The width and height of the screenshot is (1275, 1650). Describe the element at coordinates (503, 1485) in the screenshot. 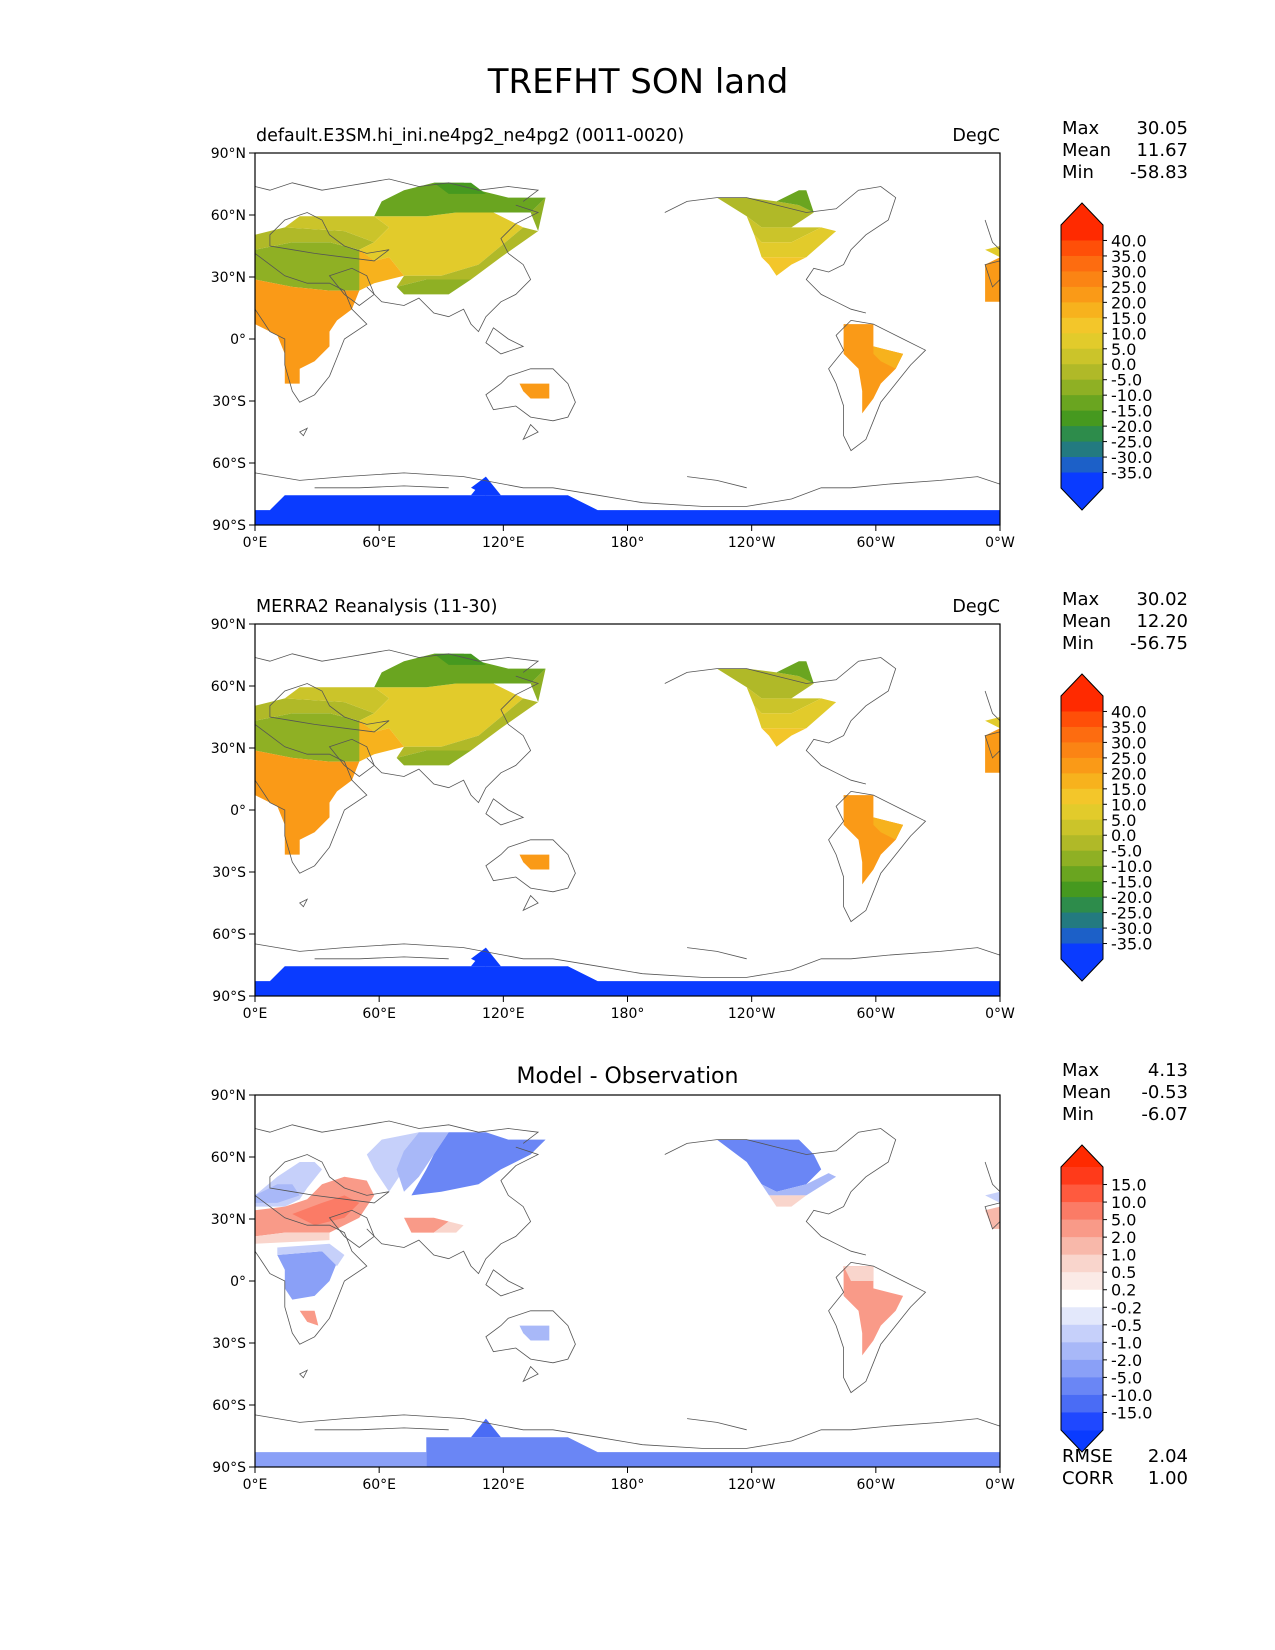

I see `lon-tick-label: 120°E` at that location.